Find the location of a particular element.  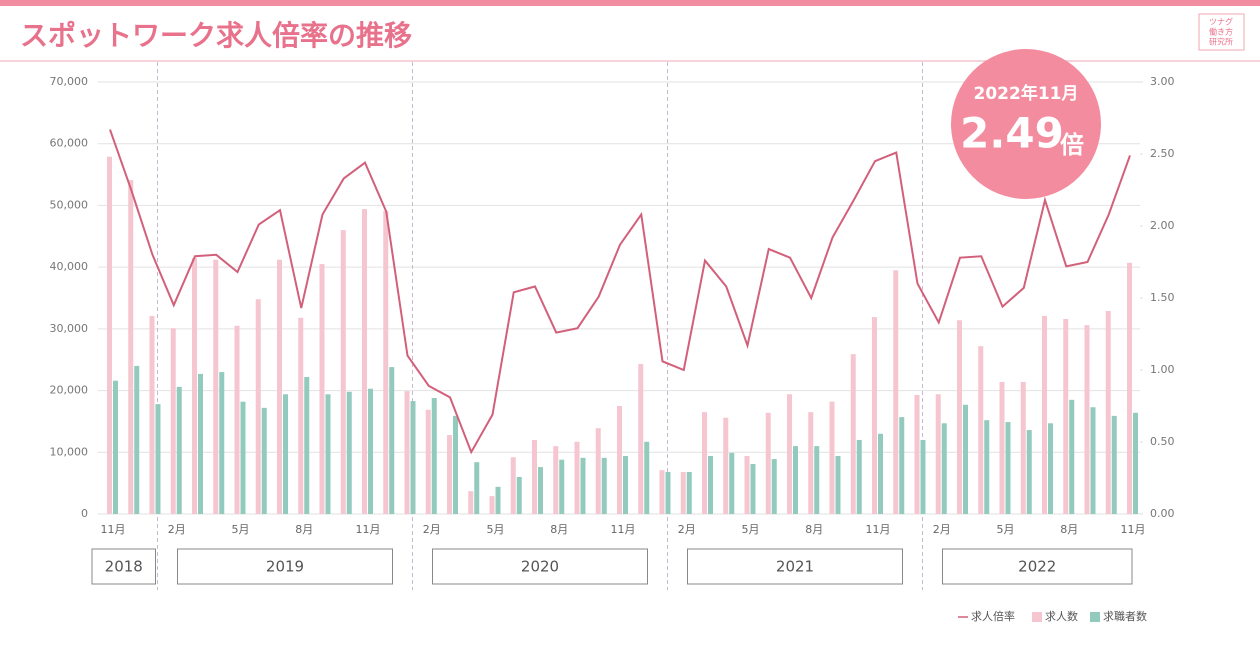

logo-box is located at coordinates (1221, 32).